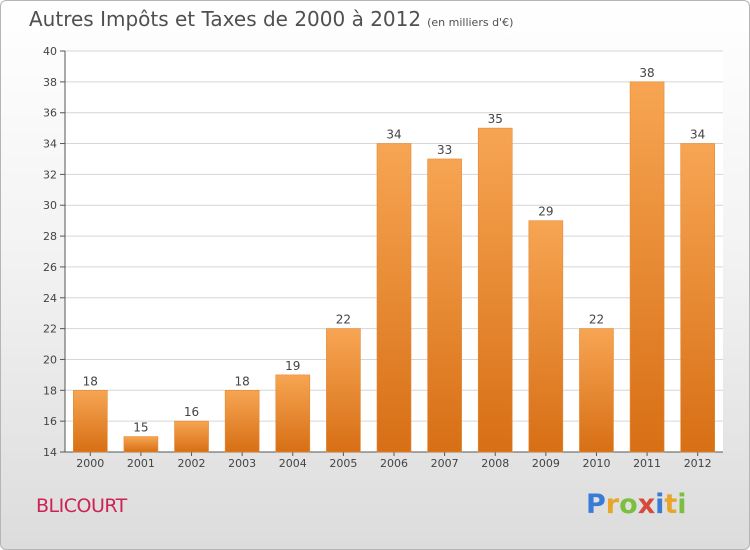 The width and height of the screenshot is (750, 550). Describe the element at coordinates (242, 421) in the screenshot. I see `bar-2003` at that location.